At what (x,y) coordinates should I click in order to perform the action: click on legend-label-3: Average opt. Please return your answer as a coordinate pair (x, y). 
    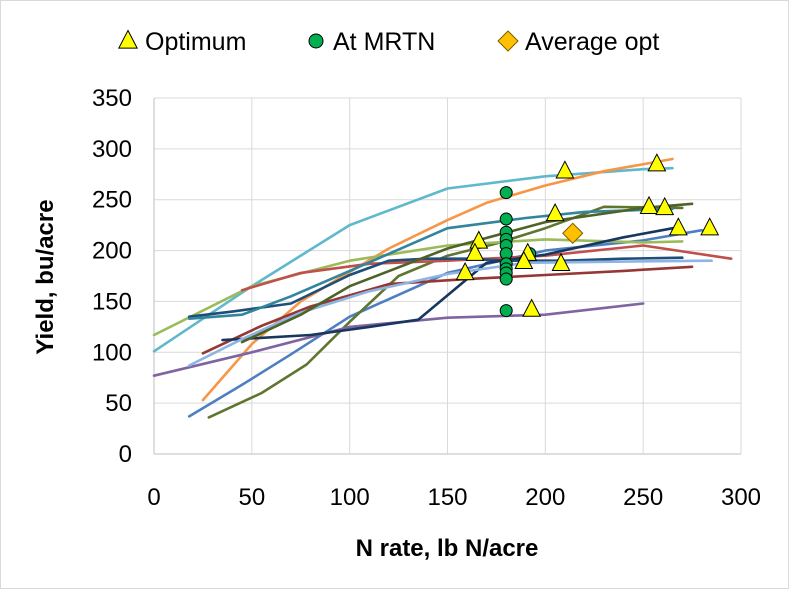
    Looking at the image, I should click on (592, 42).